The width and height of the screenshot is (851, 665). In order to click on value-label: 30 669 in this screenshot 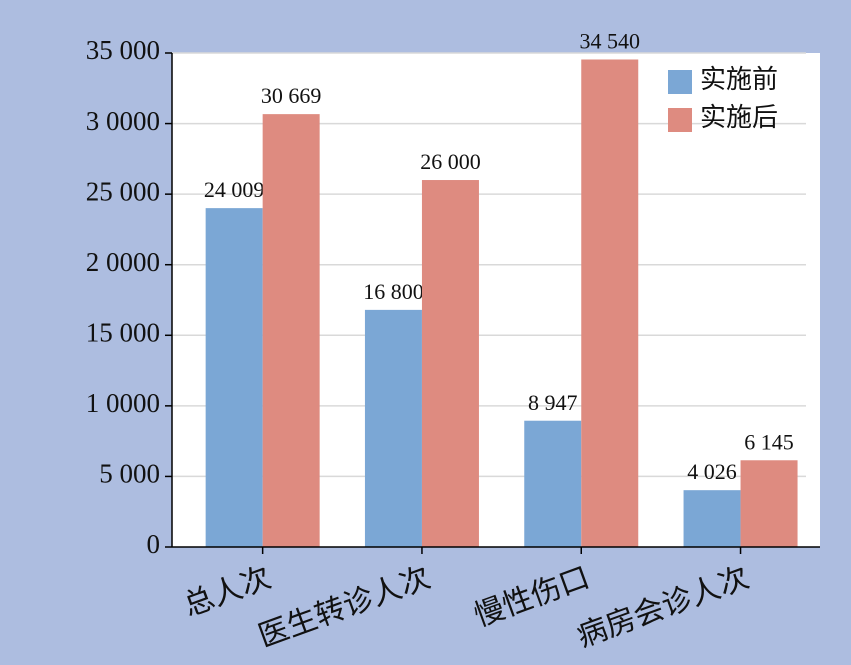, I will do `click(291, 95)`.